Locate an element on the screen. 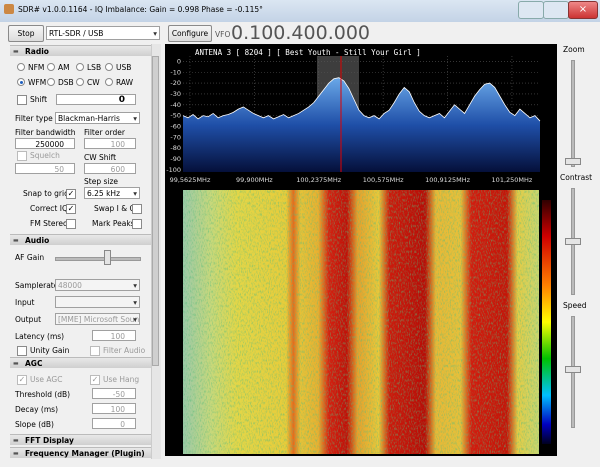  label: WFM is located at coordinates (37, 82).